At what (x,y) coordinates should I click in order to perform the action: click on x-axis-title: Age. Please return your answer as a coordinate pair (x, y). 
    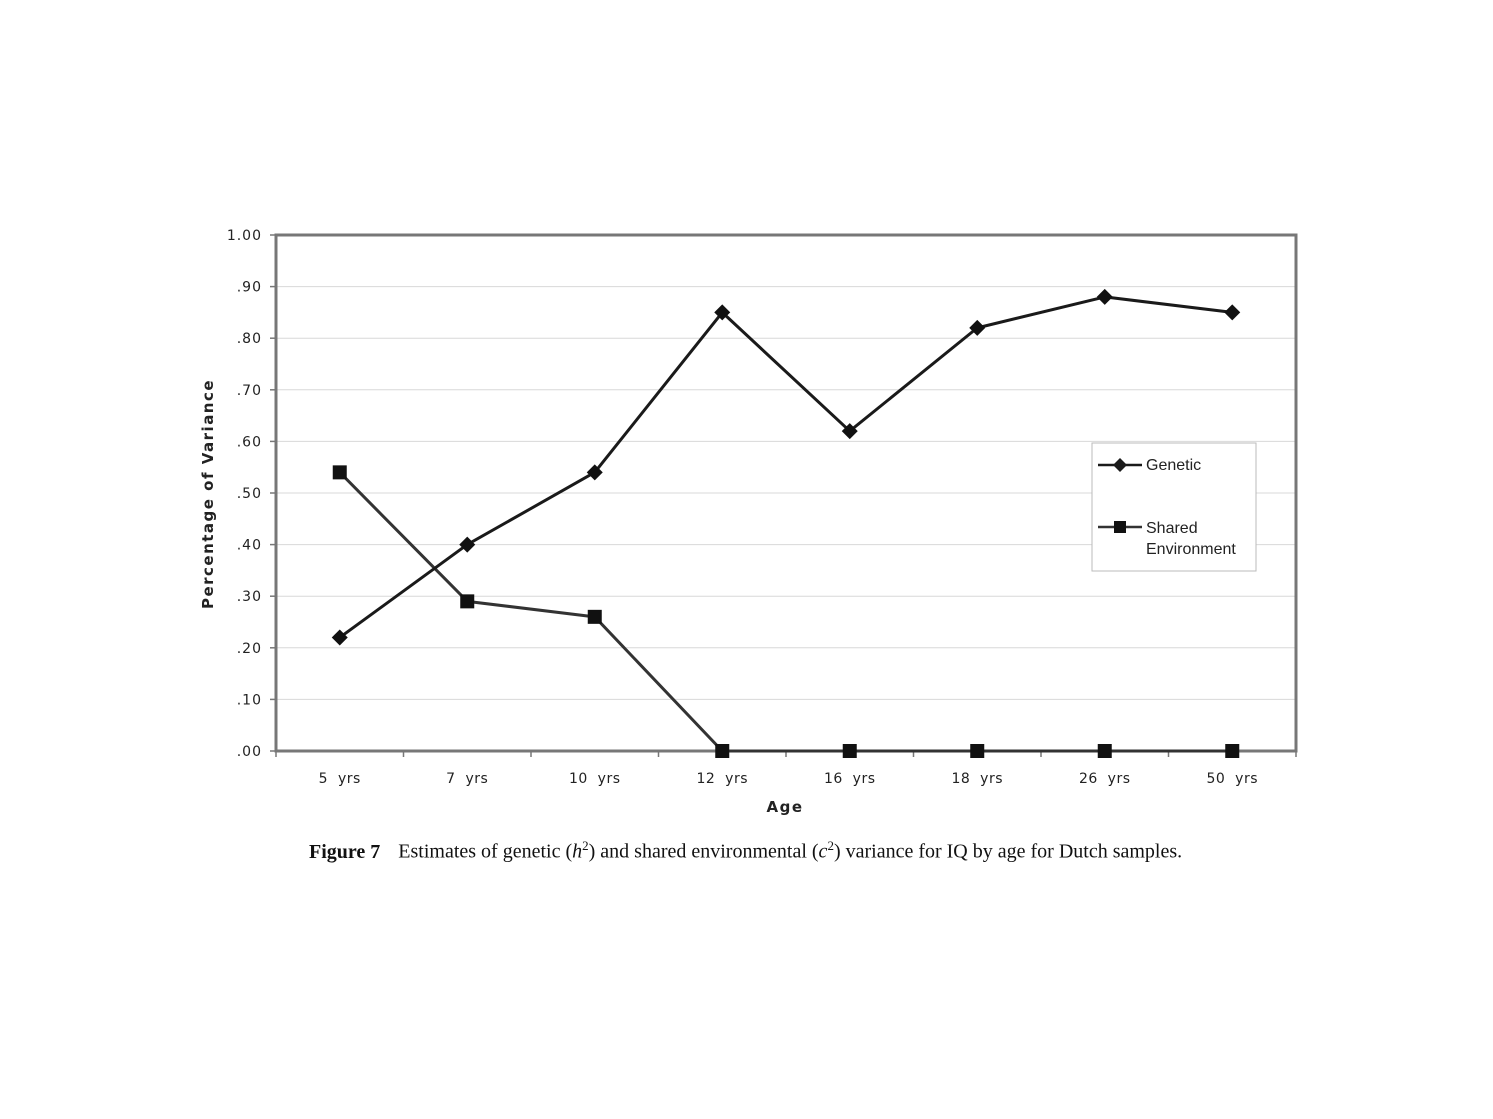
    Looking at the image, I should click on (784, 807).